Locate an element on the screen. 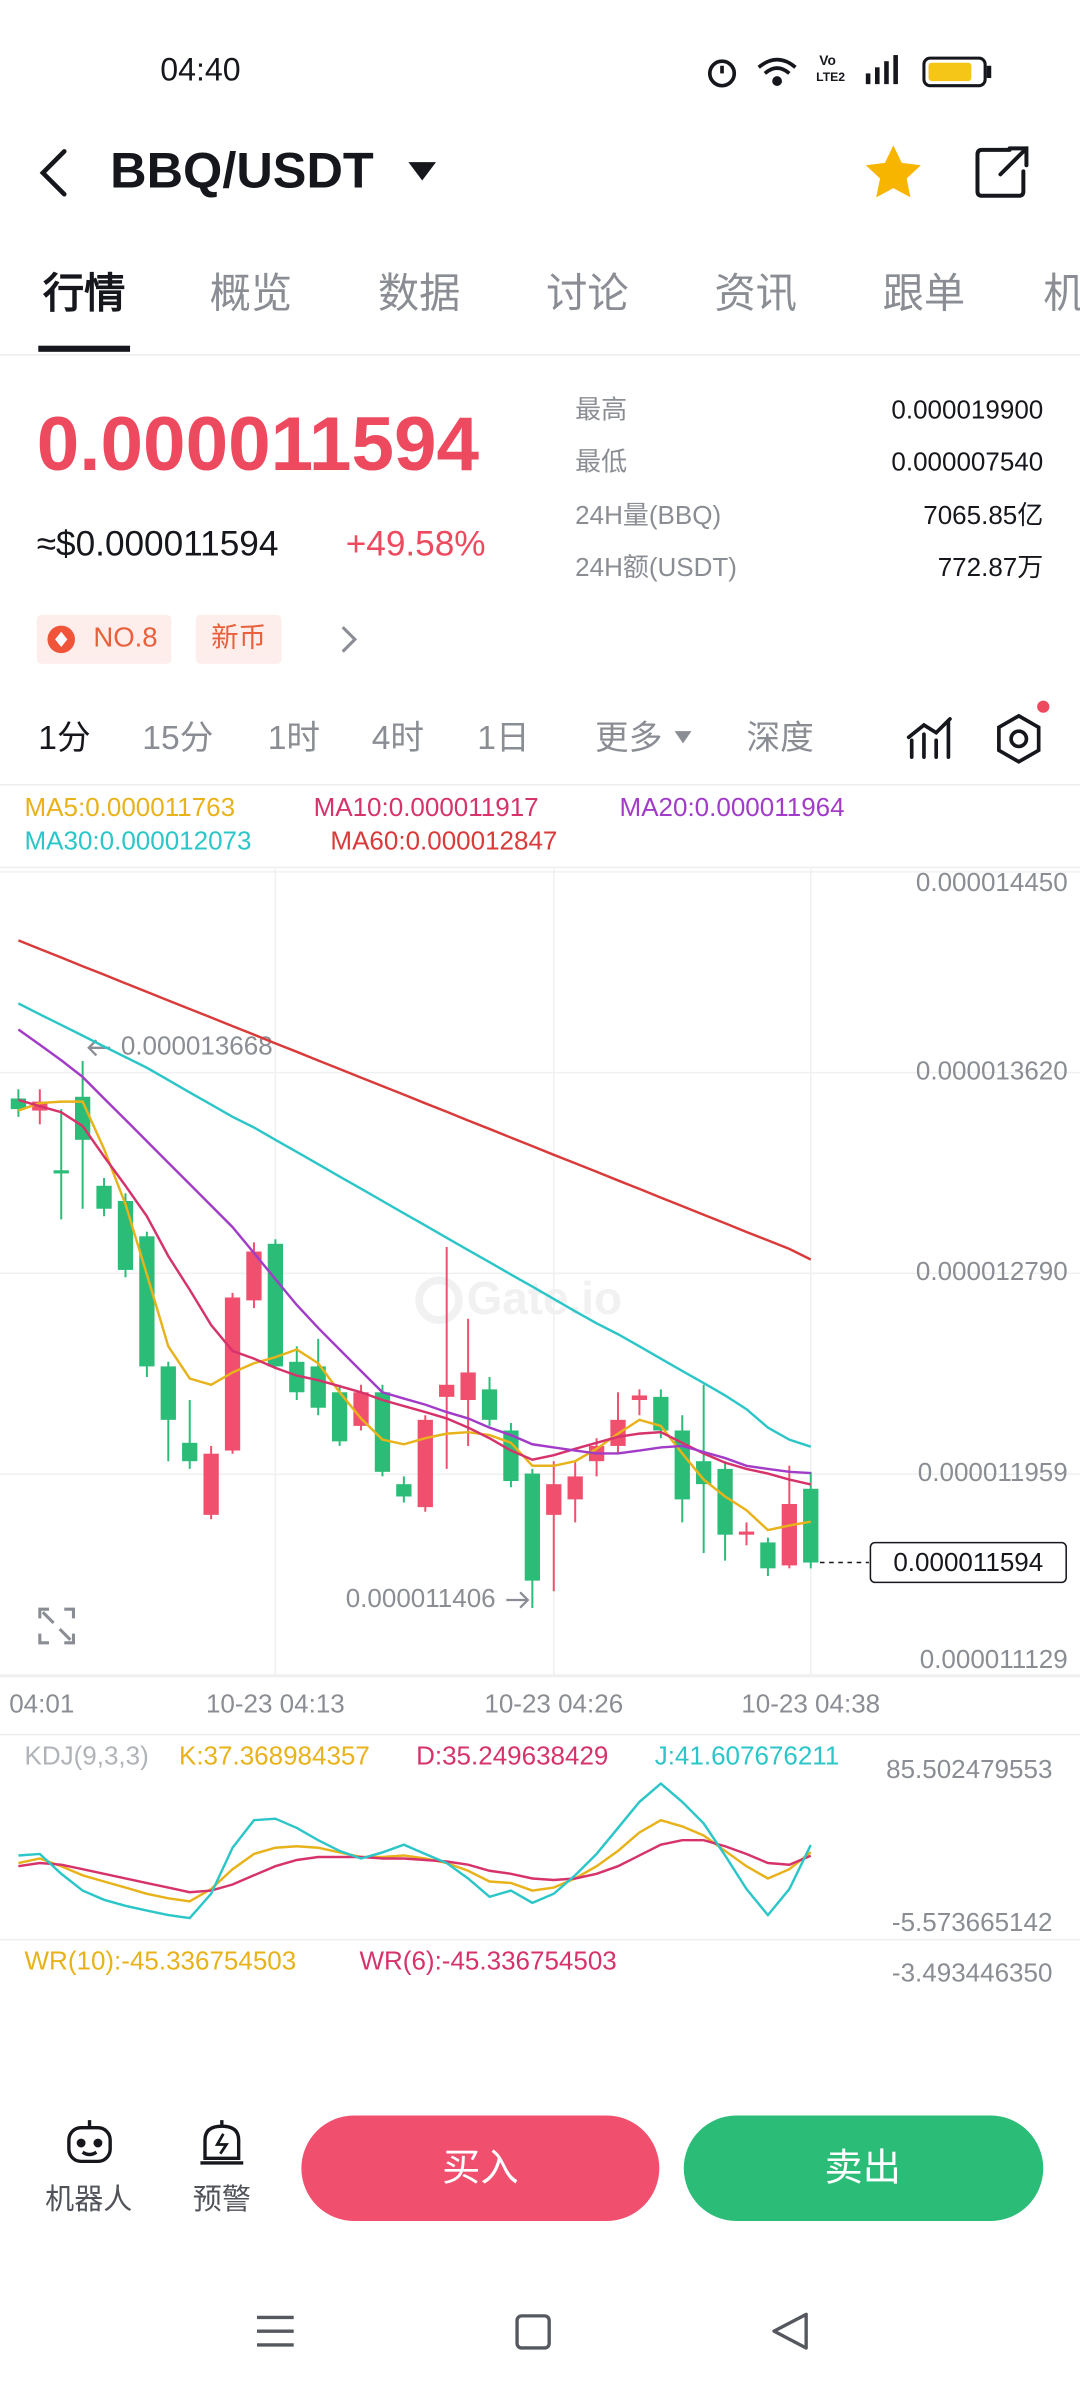  tab: 机 is located at coordinates (1061, 294).